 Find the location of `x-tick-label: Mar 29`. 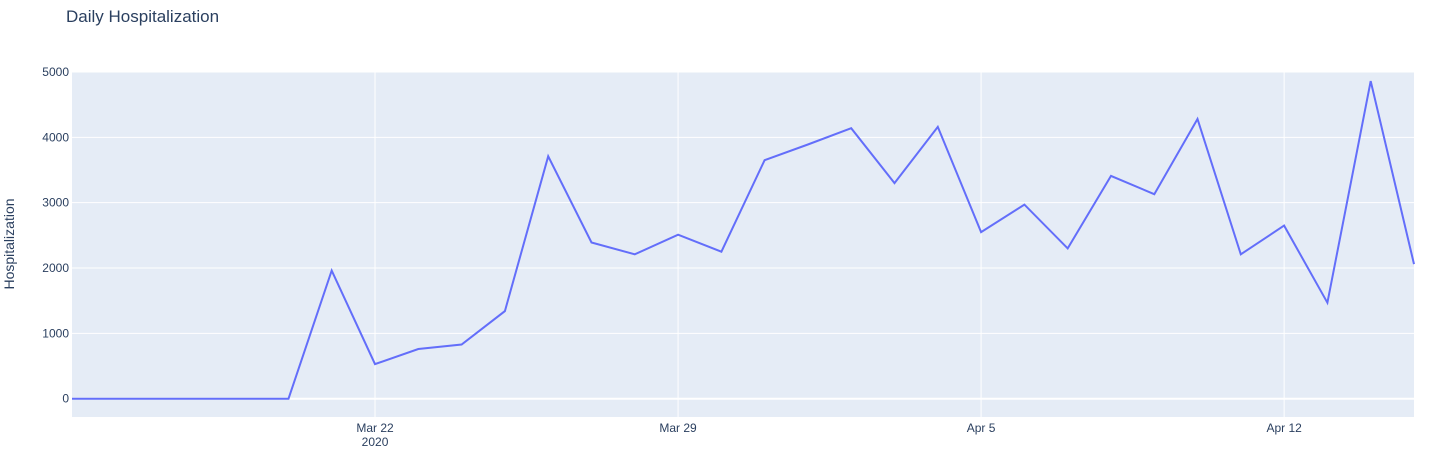

x-tick-label: Mar 29 is located at coordinates (678, 428).